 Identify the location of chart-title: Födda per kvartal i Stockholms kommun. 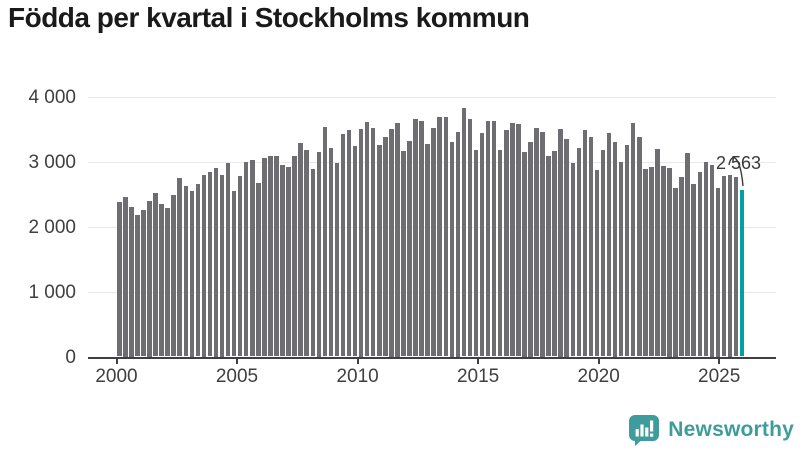
(269, 17).